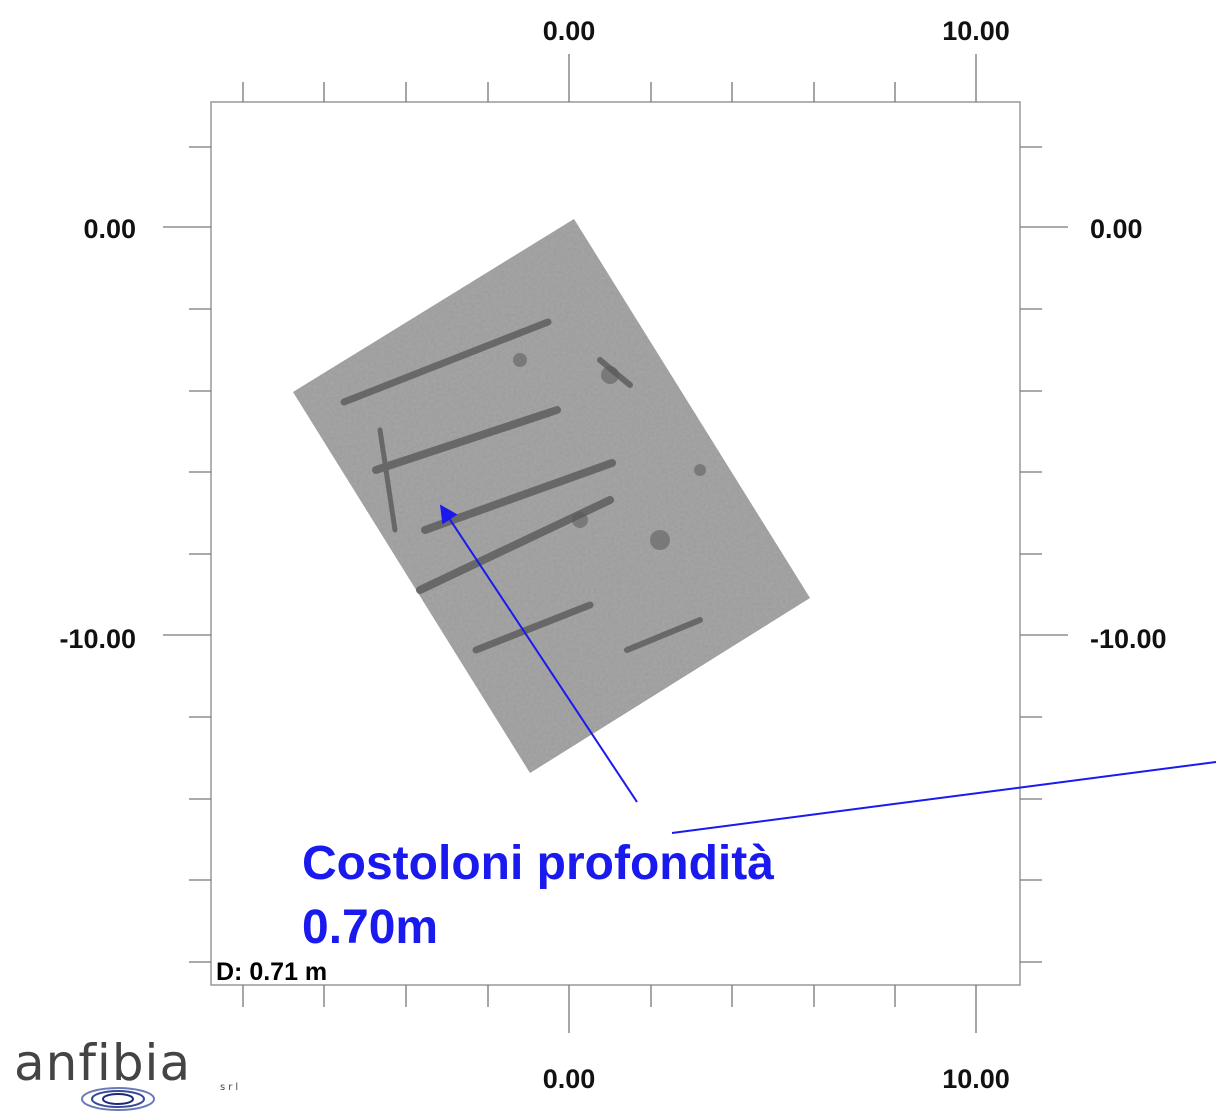 Image resolution: width=1216 pixels, height=1114 pixels. What do you see at coordinates (569, 31) in the screenshot?
I see `x-top-tick-label-0: 0.00` at bounding box center [569, 31].